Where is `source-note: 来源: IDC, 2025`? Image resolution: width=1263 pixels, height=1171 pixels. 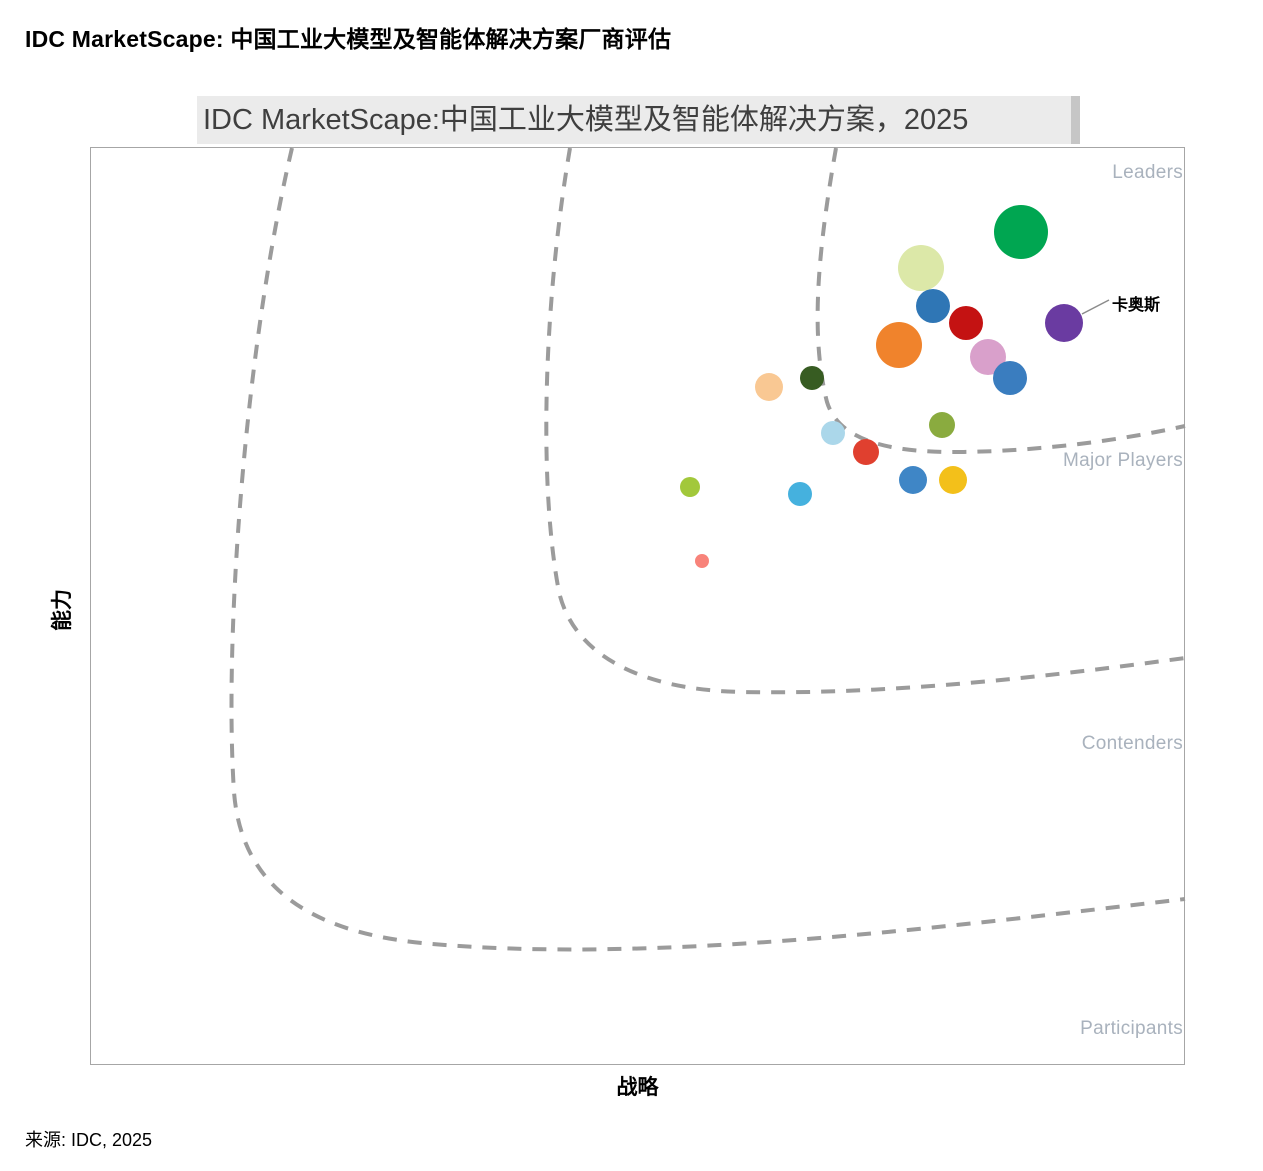
source-note: 来源: IDC, 2025 is located at coordinates (89, 1140).